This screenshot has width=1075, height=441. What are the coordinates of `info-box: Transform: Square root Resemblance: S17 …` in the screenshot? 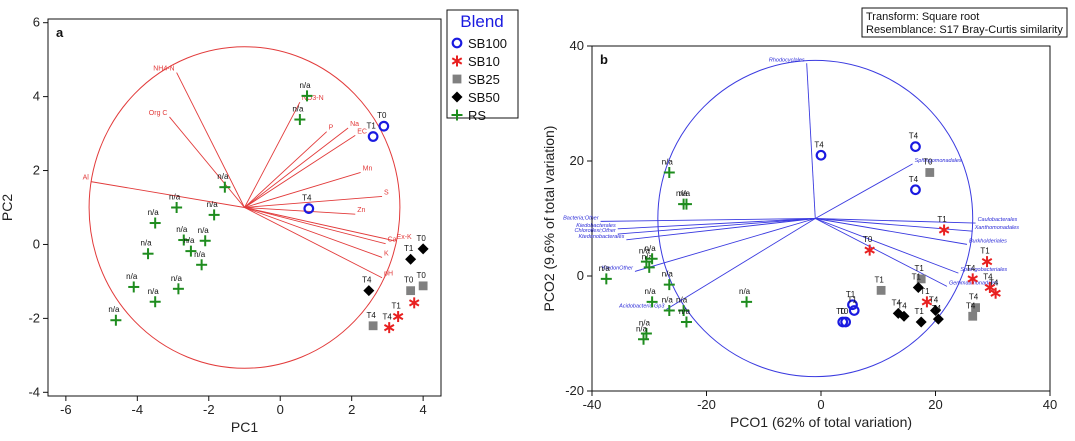 It's located at (964, 22).